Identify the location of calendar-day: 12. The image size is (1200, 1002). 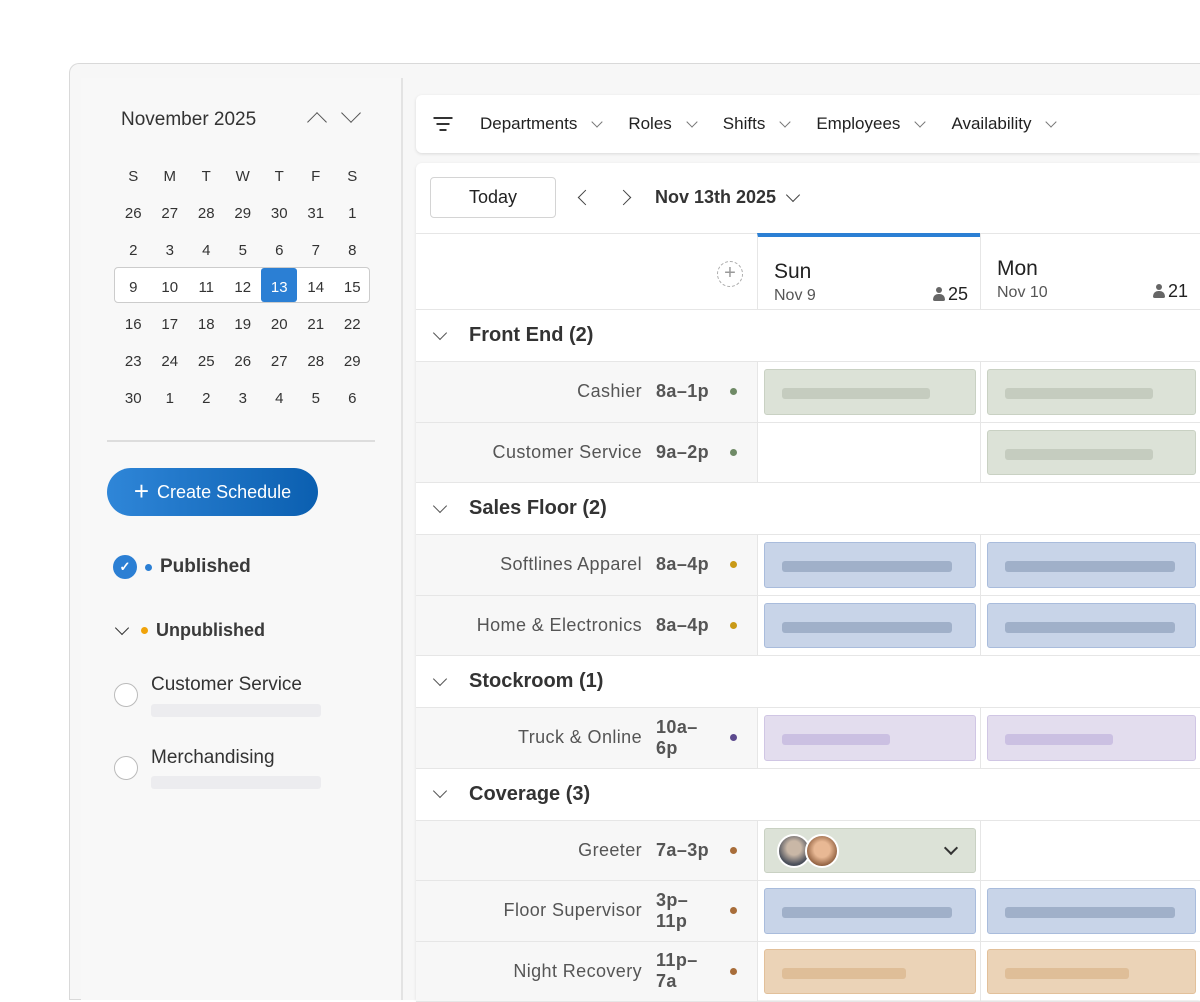
(243, 287).